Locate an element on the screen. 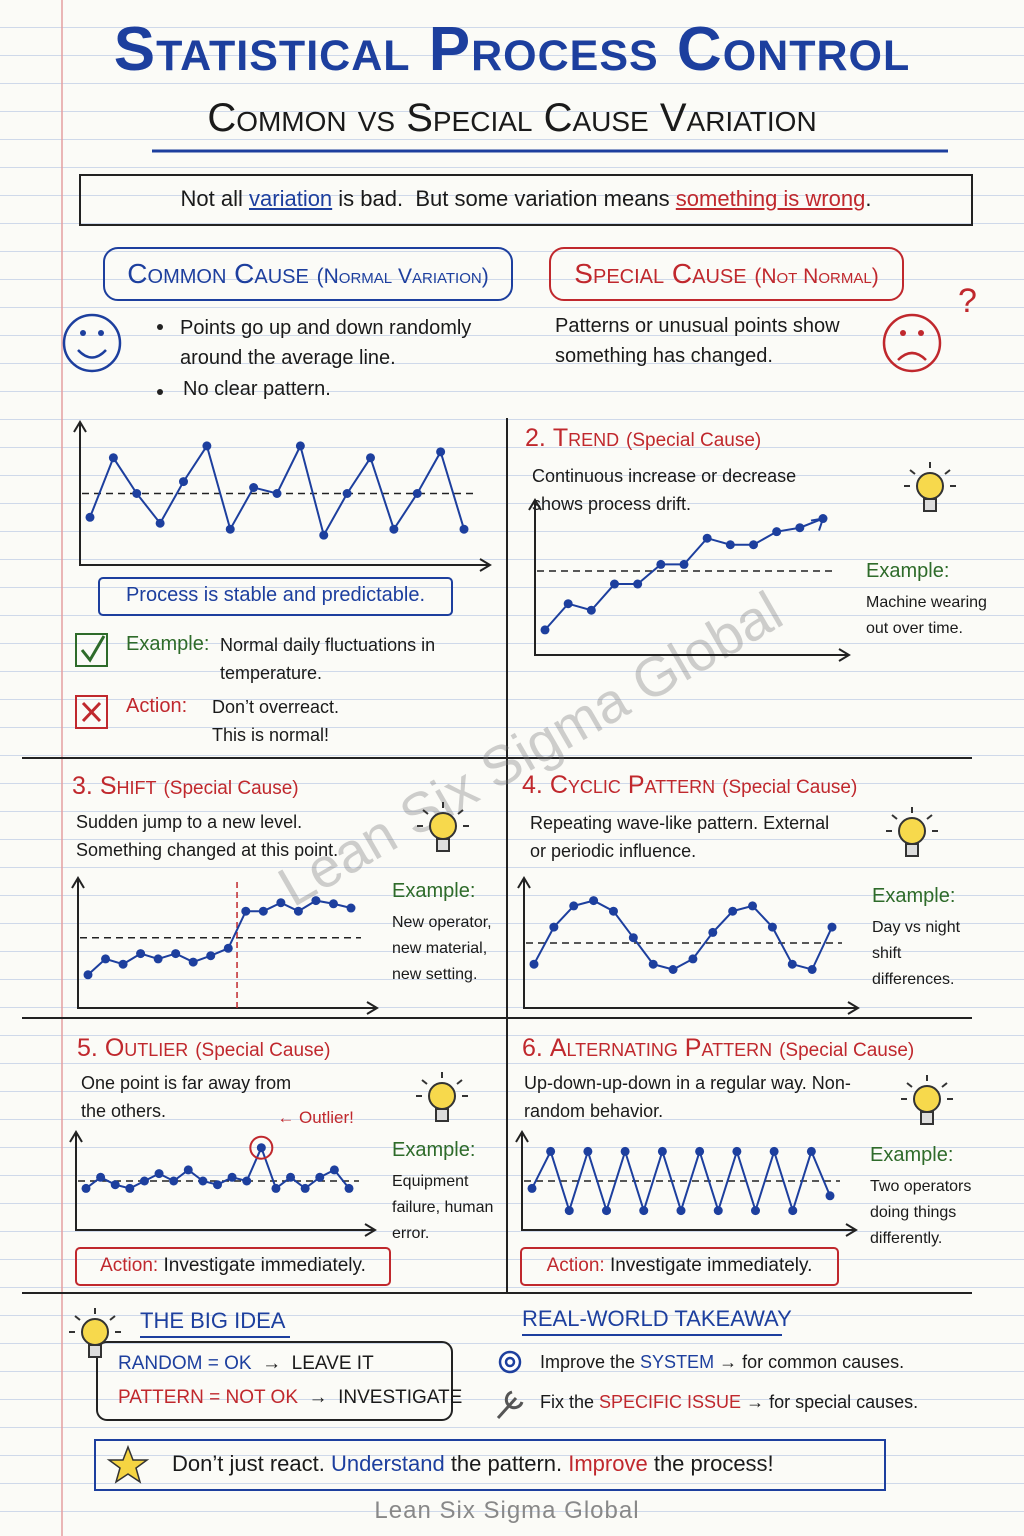 This screenshot has width=1024, height=1536. big-idea-title: THE BIG IDEA is located at coordinates (213, 1320).